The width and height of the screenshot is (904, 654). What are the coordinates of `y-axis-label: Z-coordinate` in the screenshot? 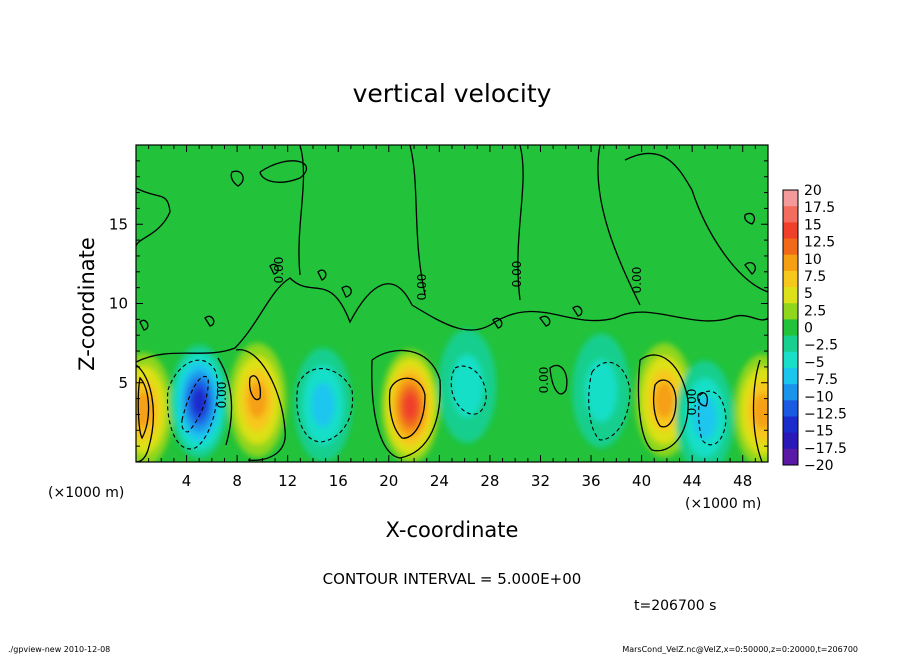 It's located at (87, 304).